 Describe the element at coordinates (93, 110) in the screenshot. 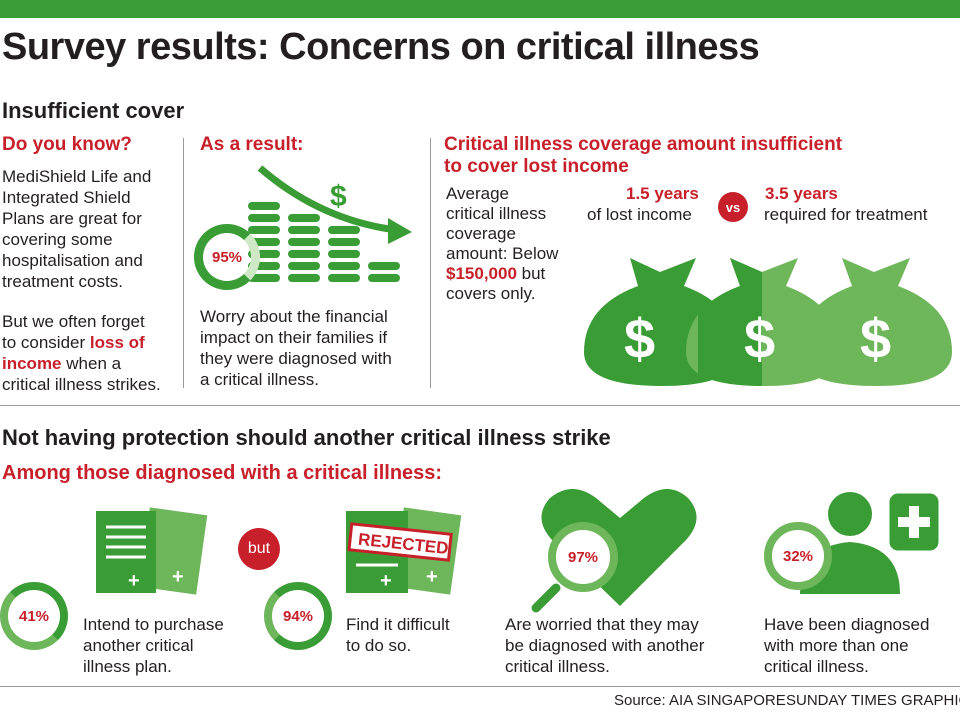

I see `section-insufficient-cover-heading: Insufficient cover` at that location.